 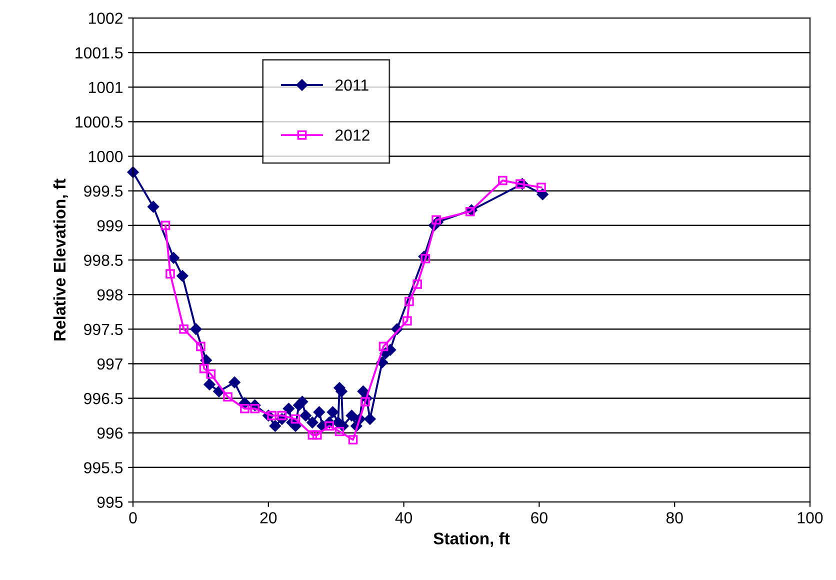 I want to click on y-tick-label: 999.5, so click(x=103, y=191).